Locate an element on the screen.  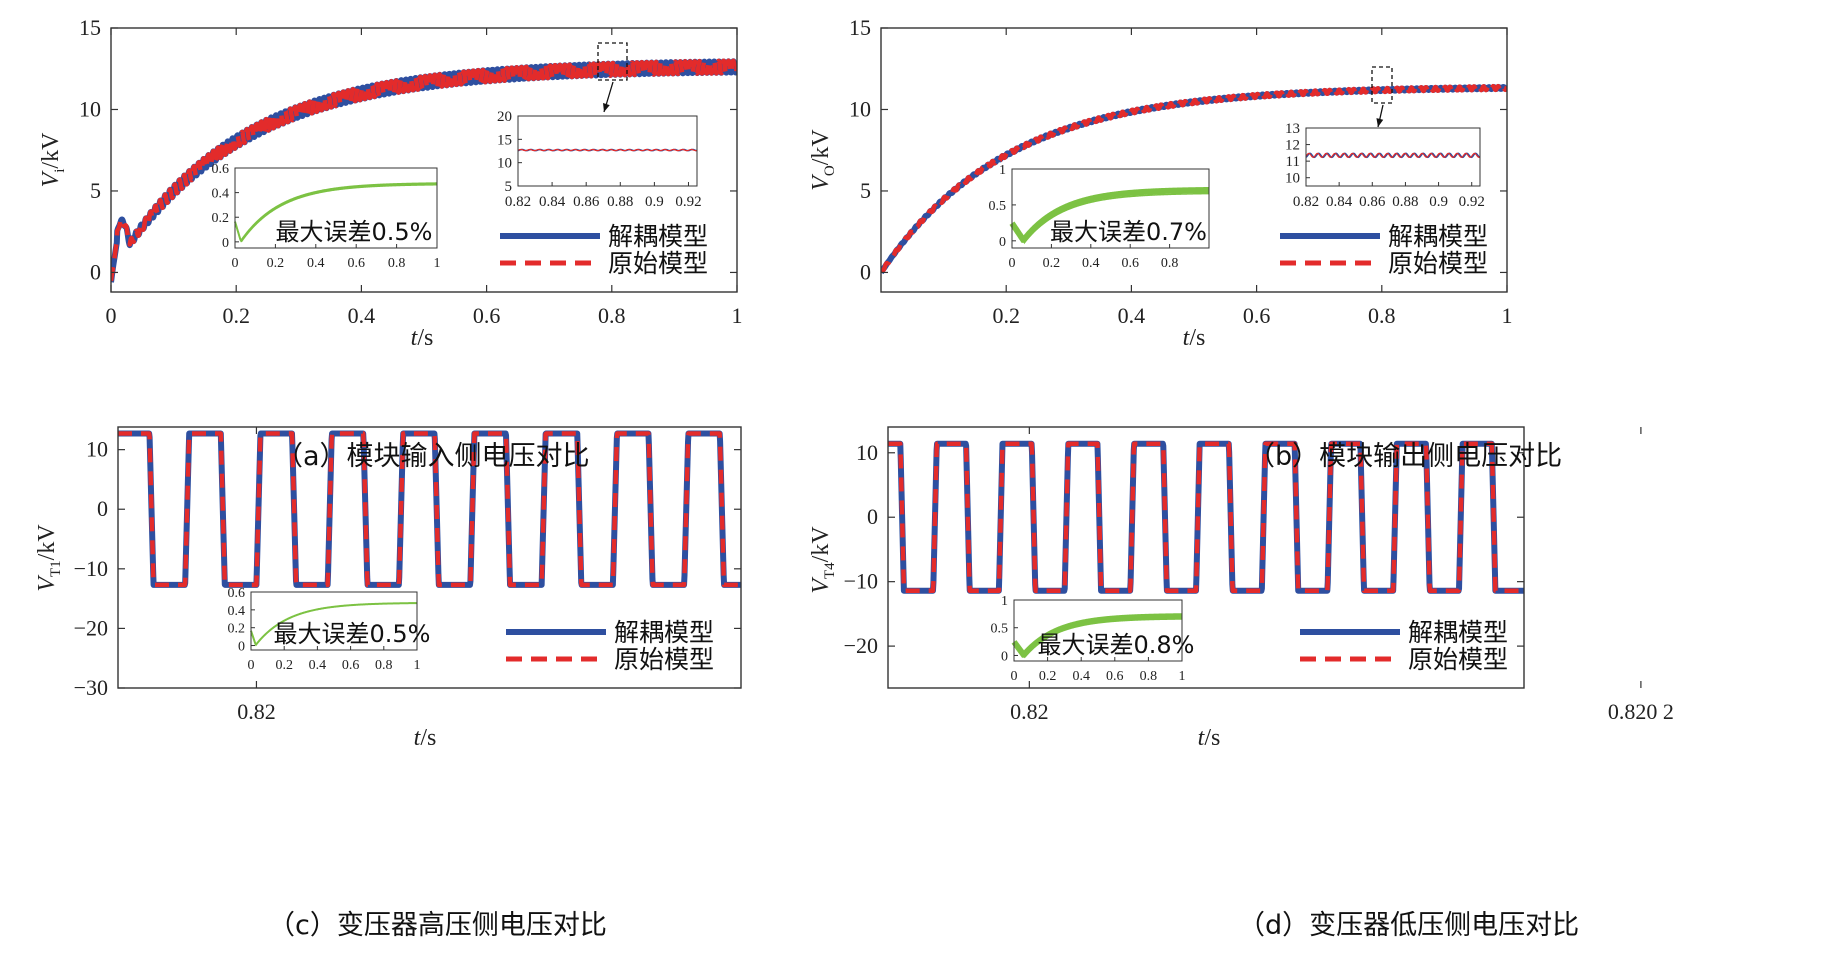
zoom-inset-frame is located at coordinates (607, 151).